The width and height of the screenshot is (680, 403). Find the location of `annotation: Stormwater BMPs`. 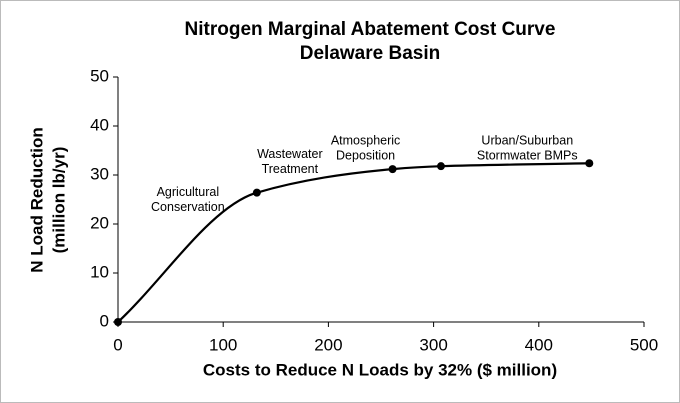

annotation: Stormwater BMPs is located at coordinates (527, 156).